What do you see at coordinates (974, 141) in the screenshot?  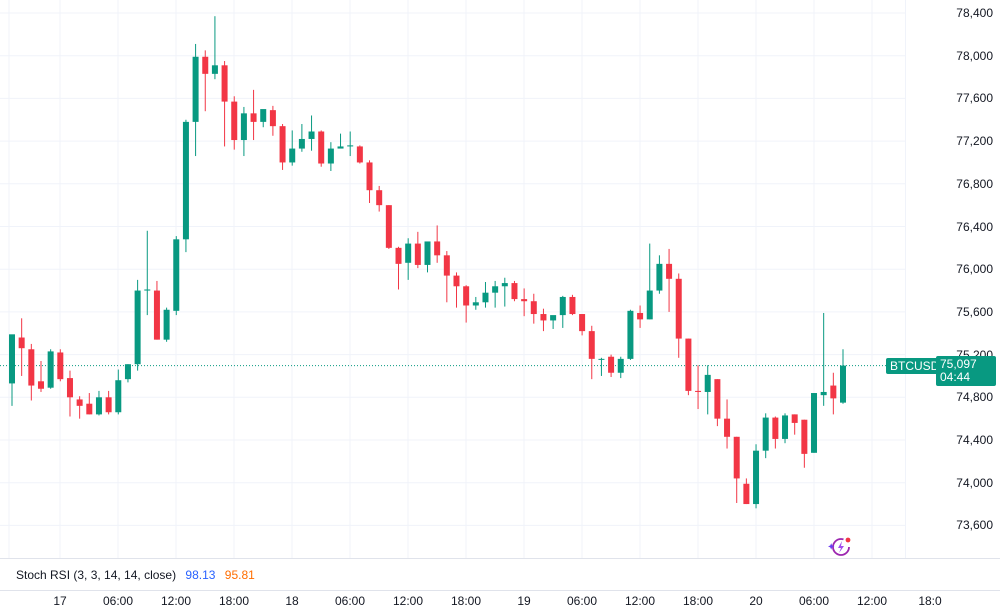 I see `price-axis-label: 77,200` at bounding box center [974, 141].